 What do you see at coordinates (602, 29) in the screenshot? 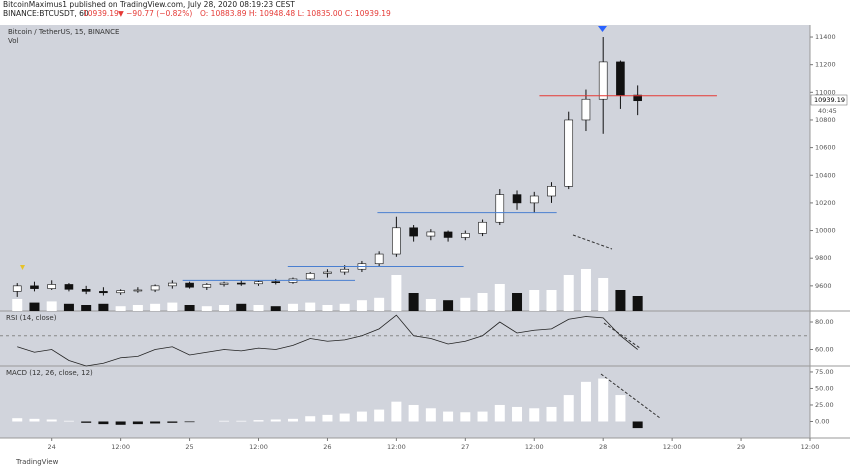
I see `marker` at bounding box center [602, 29].